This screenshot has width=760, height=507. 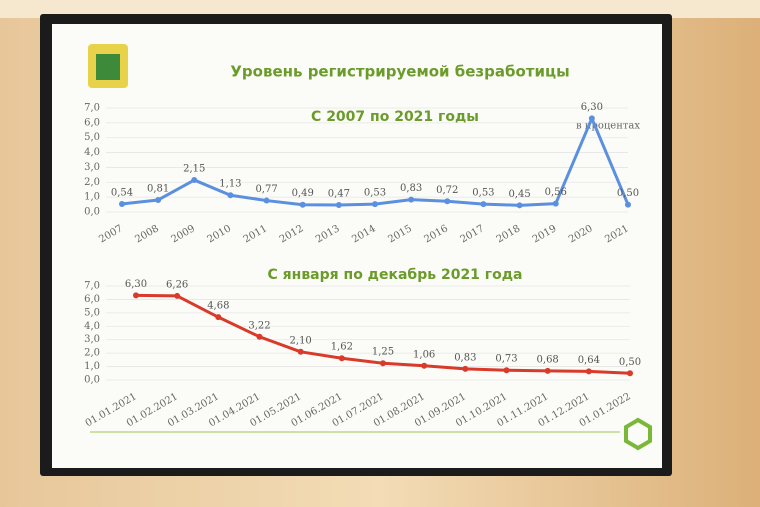 What do you see at coordinates (395, 117) in the screenshot?
I see `chart-subtitle: С 2007 по 2021 годы` at bounding box center [395, 117].